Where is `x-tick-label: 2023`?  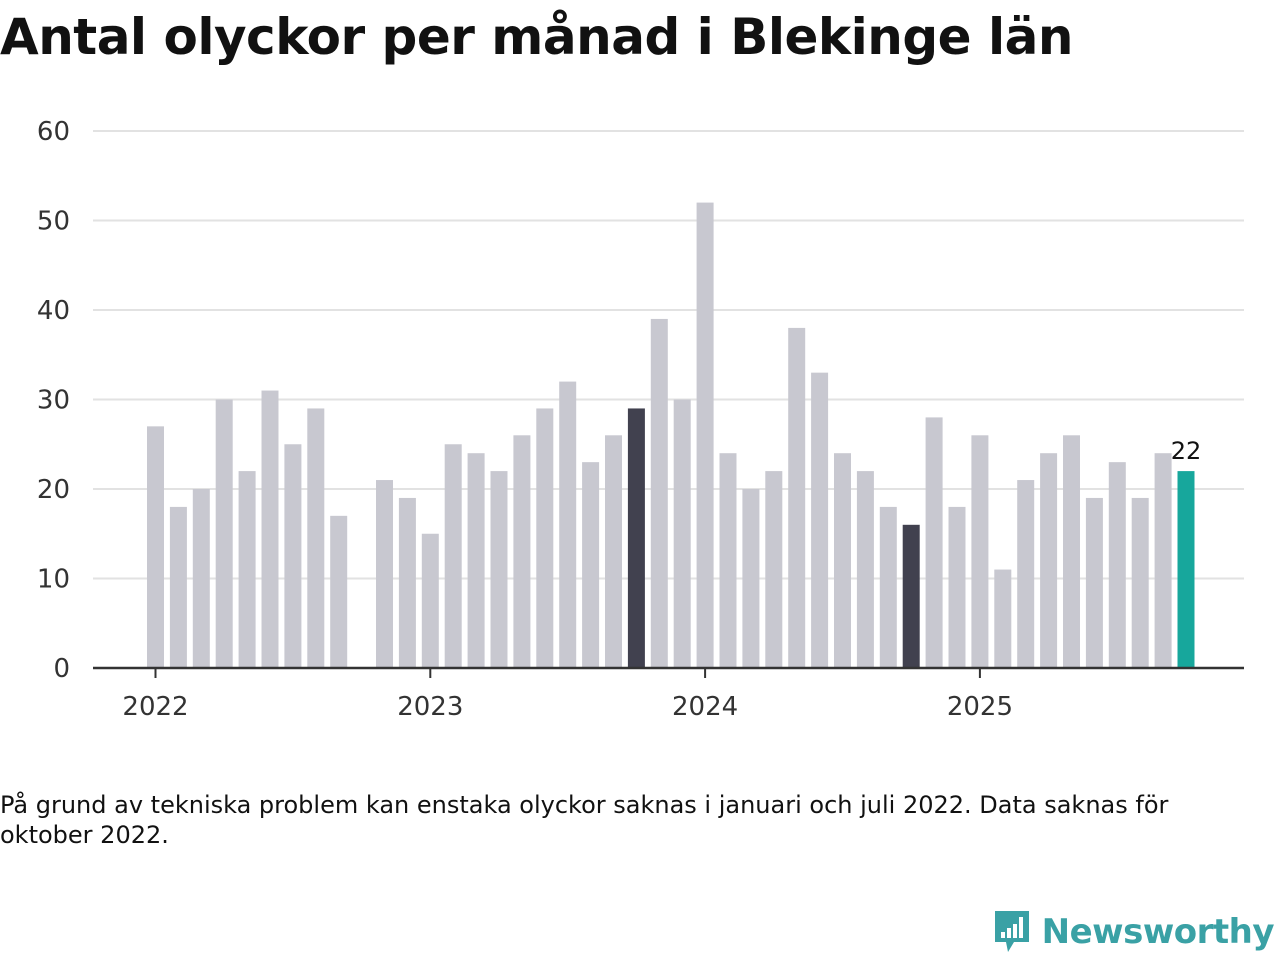 x-tick-label: 2023 is located at coordinates (430, 707).